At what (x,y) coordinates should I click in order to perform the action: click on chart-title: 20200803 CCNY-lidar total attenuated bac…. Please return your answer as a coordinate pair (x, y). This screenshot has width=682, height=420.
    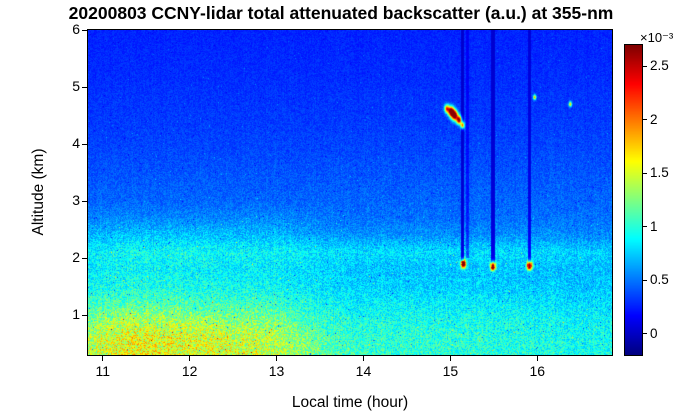
    Looking at the image, I should click on (341, 13).